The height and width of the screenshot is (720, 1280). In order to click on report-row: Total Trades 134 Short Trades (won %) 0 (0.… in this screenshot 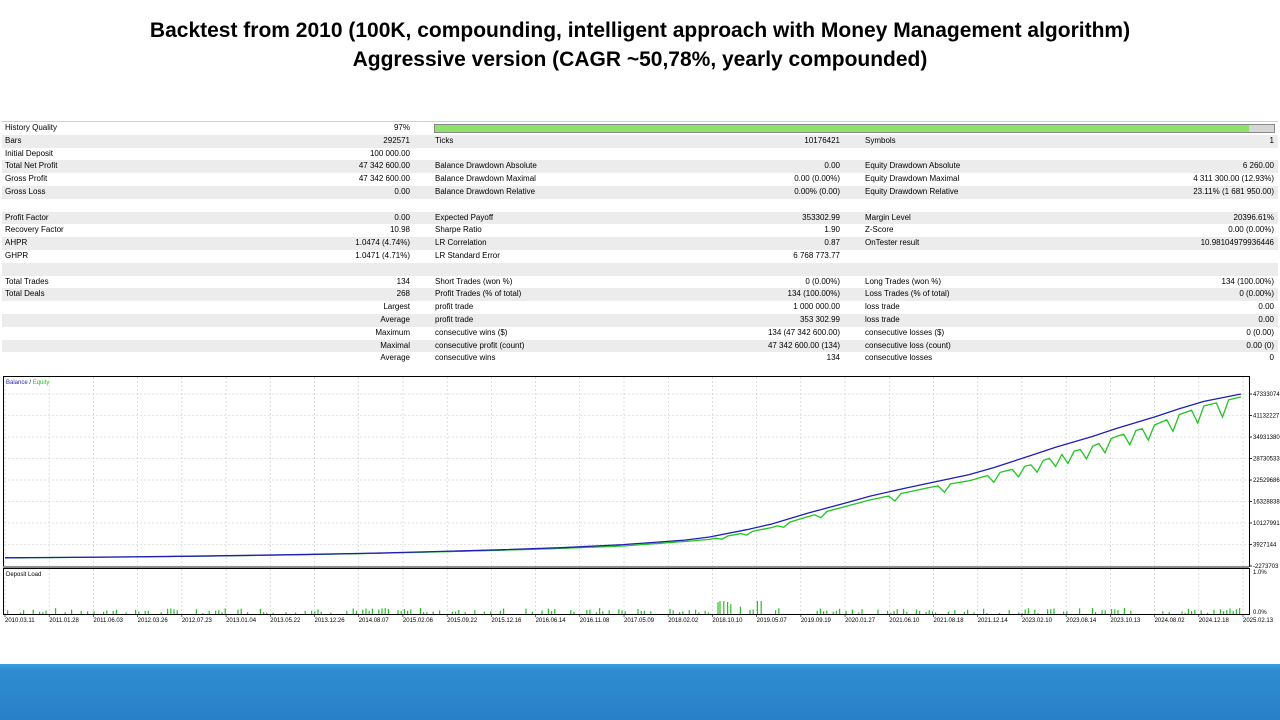, I will do `click(640, 282)`.